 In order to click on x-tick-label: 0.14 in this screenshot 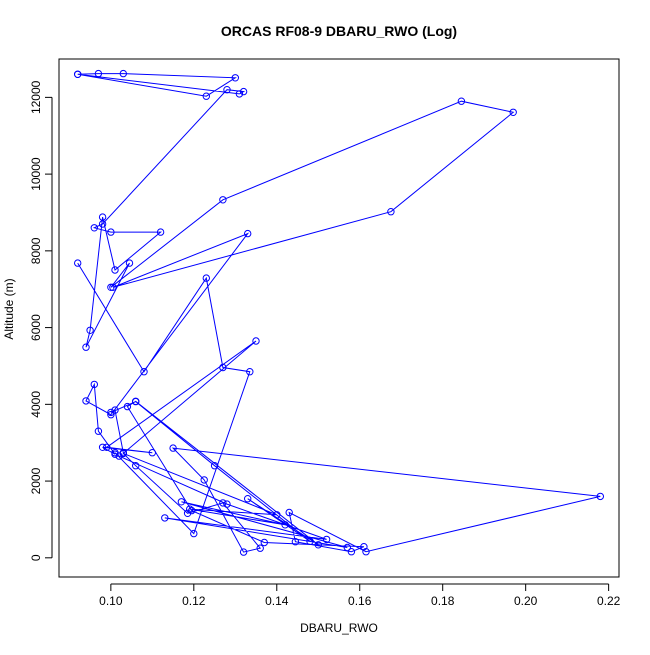, I will do `click(277, 601)`.